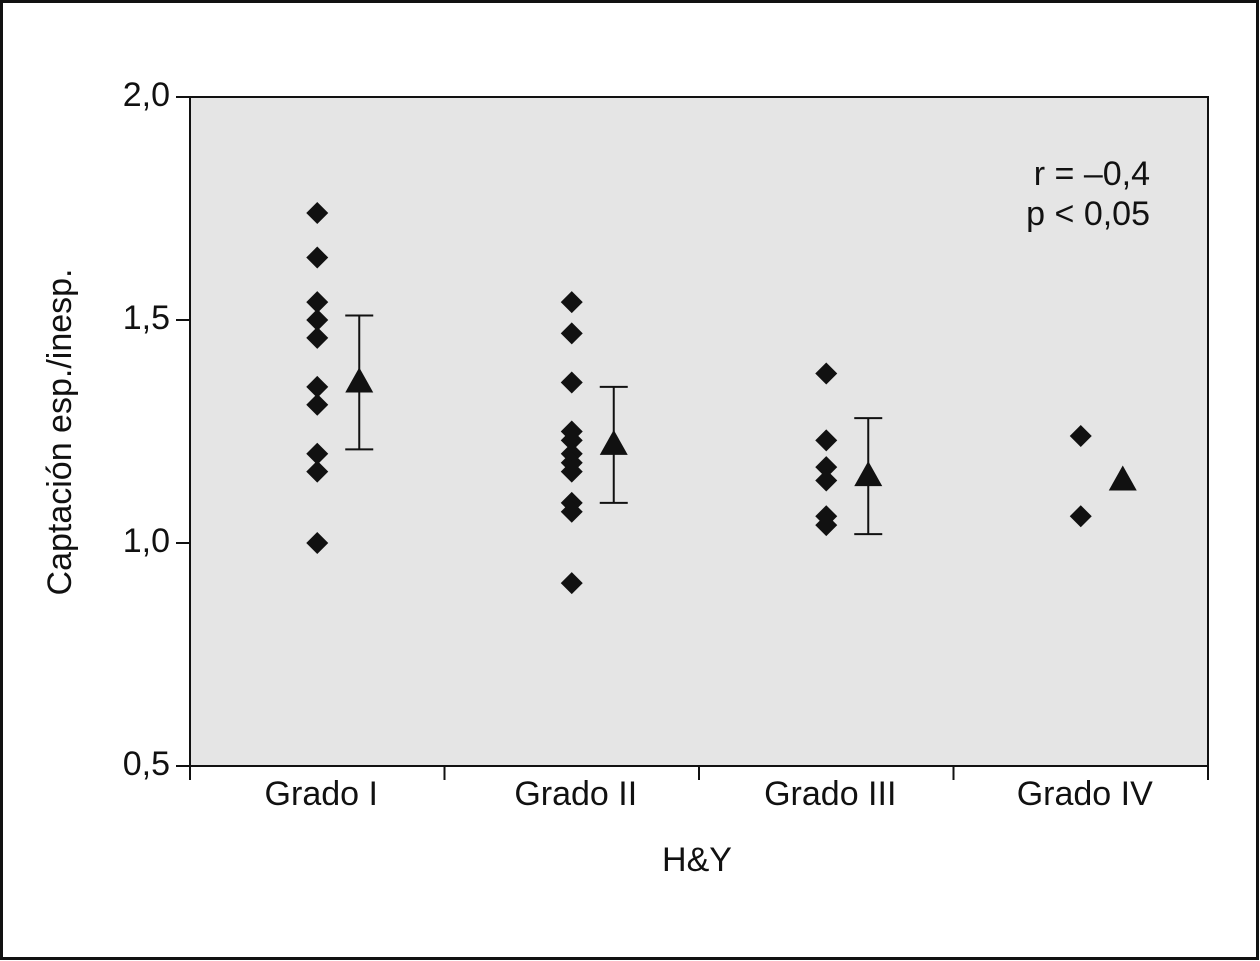 This screenshot has height=961, width=1260. I want to click on annotation: r = –0,4, so click(1092, 174).